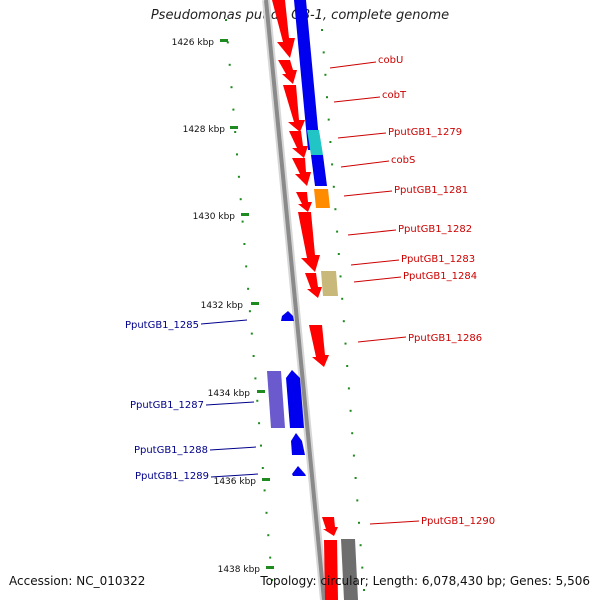 The image size is (600, 600). What do you see at coordinates (229, 394) in the screenshot?
I see `scale-label: 1434 kbp` at bounding box center [229, 394].